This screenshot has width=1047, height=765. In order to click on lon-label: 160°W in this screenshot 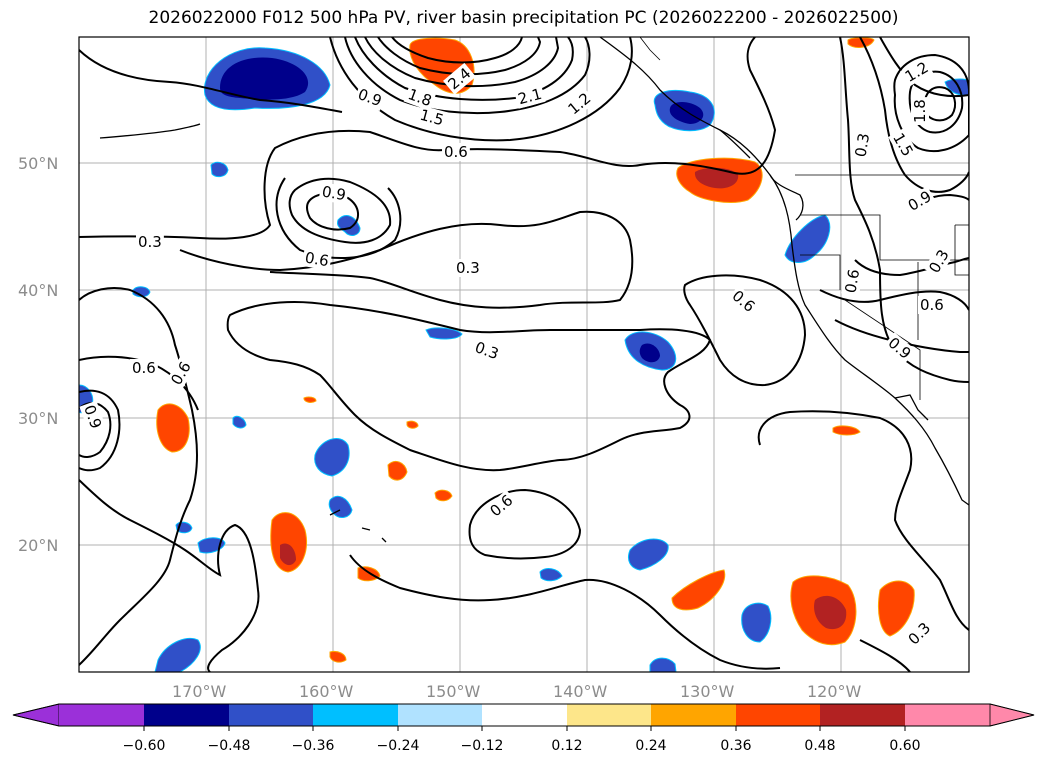, I will do `click(326, 691)`.